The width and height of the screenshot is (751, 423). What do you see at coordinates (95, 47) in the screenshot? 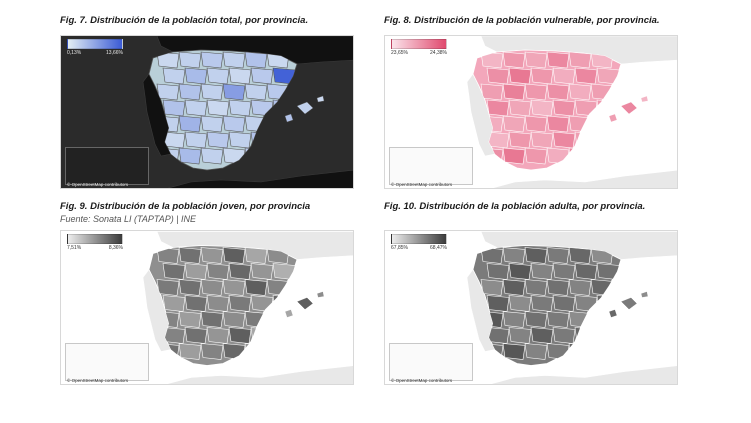
I see `fig7-legend: 0,13% 13,66%` at bounding box center [95, 47].